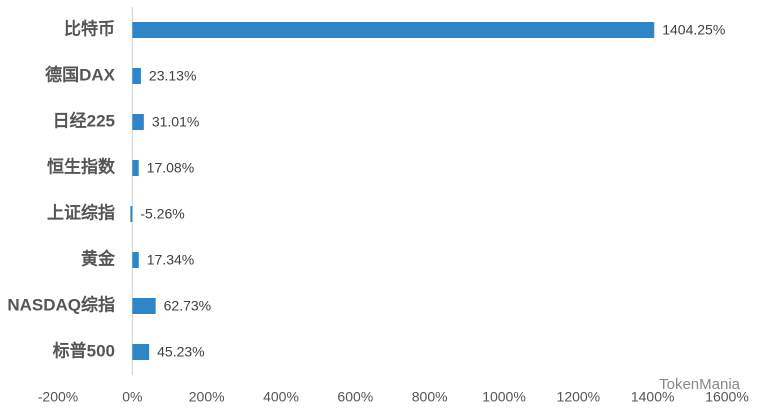 The height and width of the screenshot is (418, 765). I want to click on x-tick-label: 800%, so click(430, 397).